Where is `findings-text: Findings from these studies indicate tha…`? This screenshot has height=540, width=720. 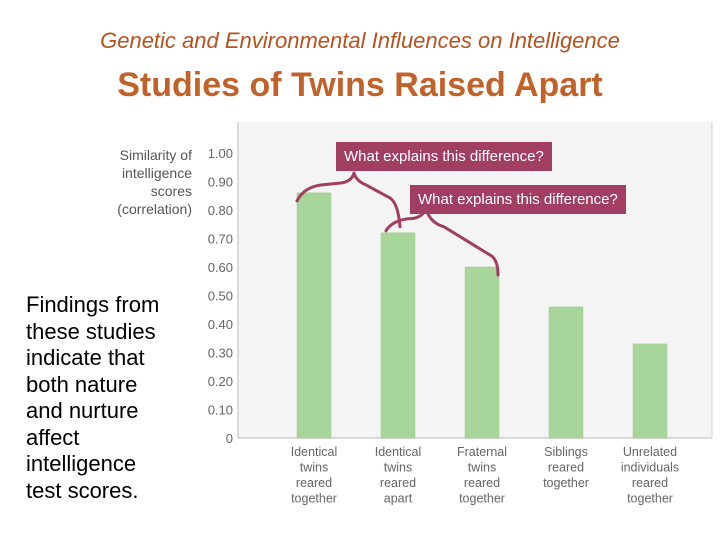 findings-text: Findings from these studies indicate tha… is located at coordinates (106, 398).